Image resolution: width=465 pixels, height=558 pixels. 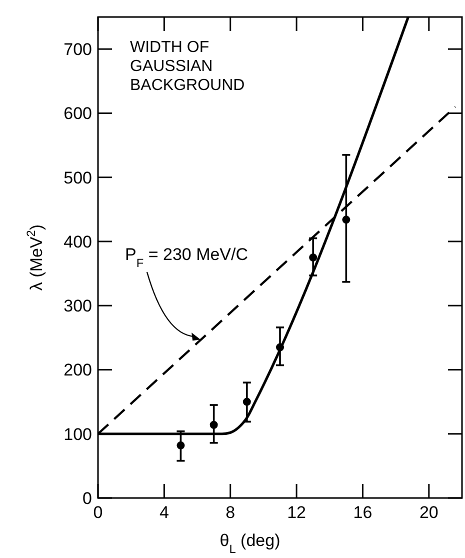 I want to click on x-tick-label: 12, so click(x=296, y=512).